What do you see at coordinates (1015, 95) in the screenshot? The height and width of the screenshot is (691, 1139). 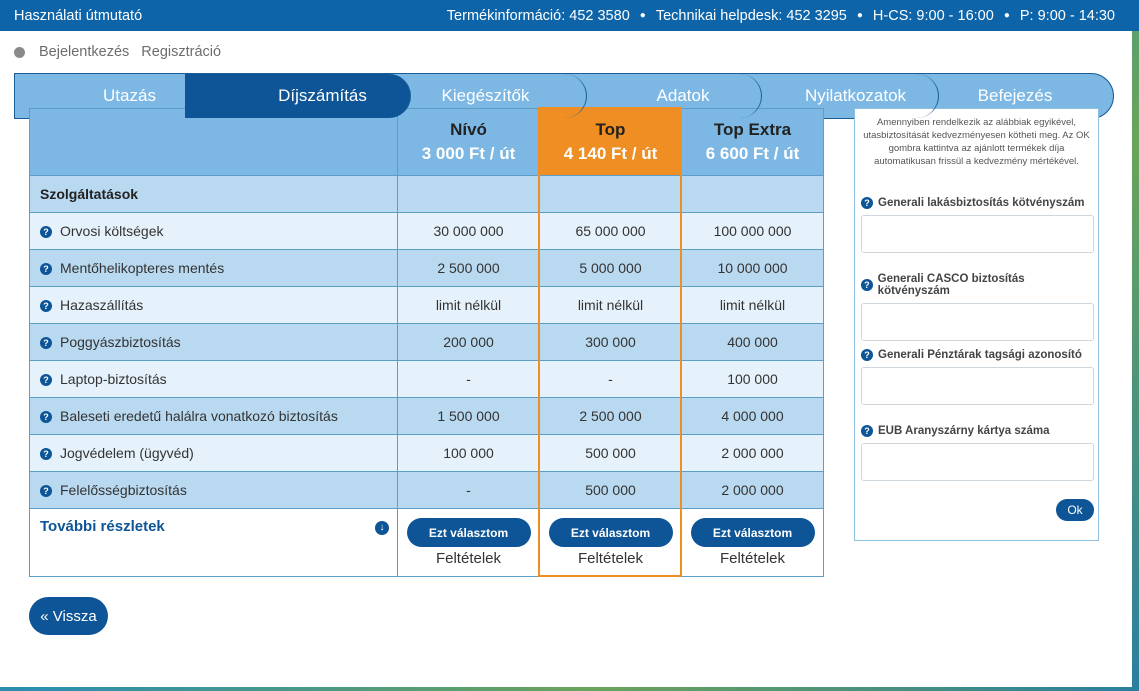 I see `step-label: Befejezés` at bounding box center [1015, 95].